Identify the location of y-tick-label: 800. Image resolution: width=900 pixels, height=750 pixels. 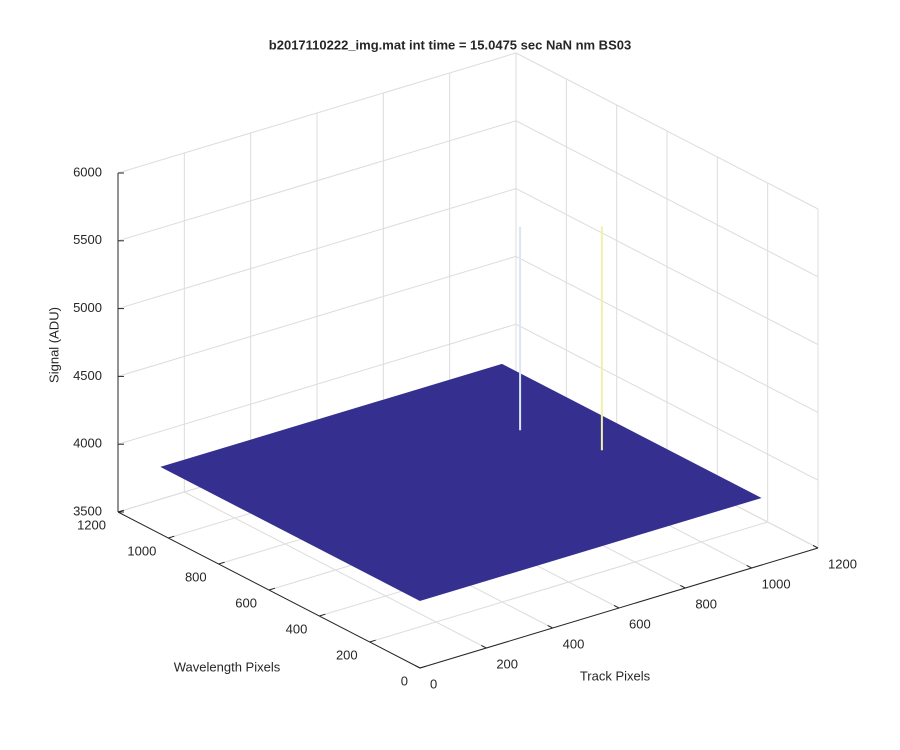
(196, 576).